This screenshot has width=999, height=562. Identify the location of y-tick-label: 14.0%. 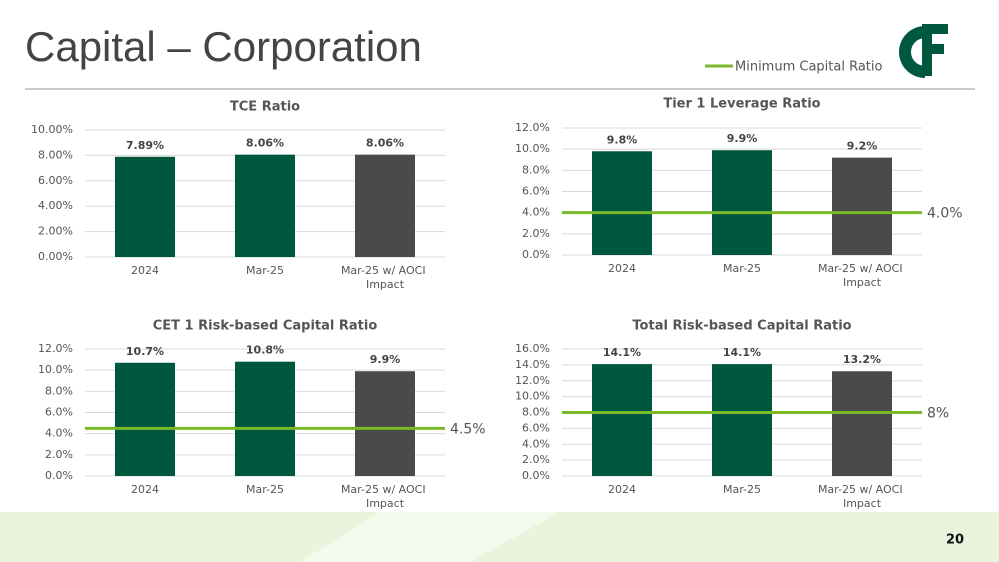
(532, 364).